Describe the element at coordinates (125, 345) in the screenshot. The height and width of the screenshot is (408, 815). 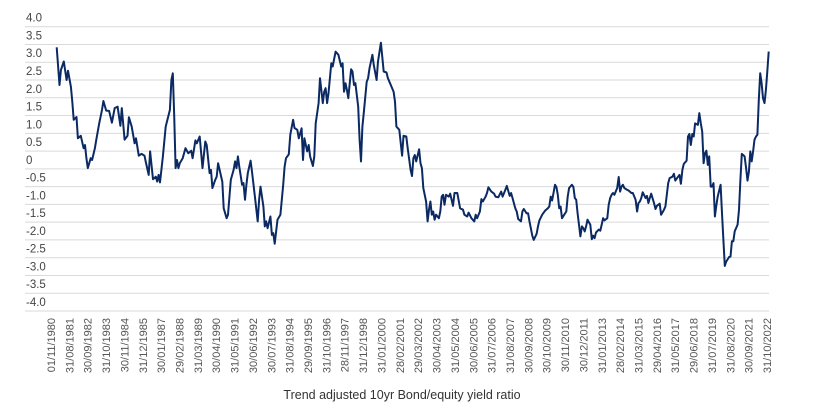
I see `x-tick-label: 30/11/1984` at that location.